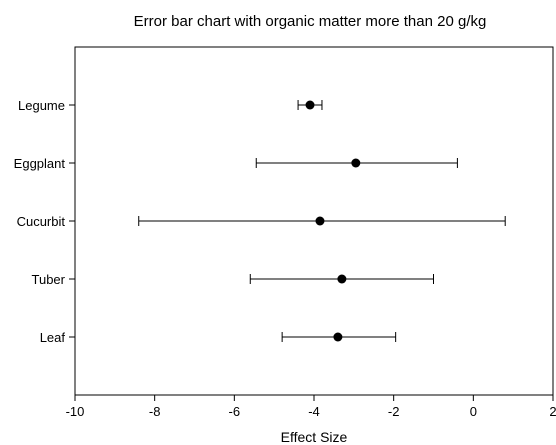 The image size is (556, 445). What do you see at coordinates (552, 411) in the screenshot?
I see `x-tick-label: 2` at bounding box center [552, 411].